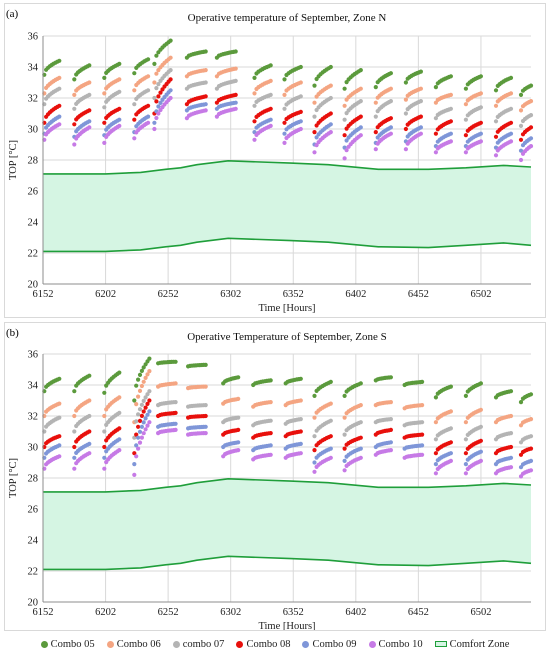  What do you see at coordinates (33, 448) in the screenshot?
I see `y-tick-label: 30` at bounding box center [33, 448].